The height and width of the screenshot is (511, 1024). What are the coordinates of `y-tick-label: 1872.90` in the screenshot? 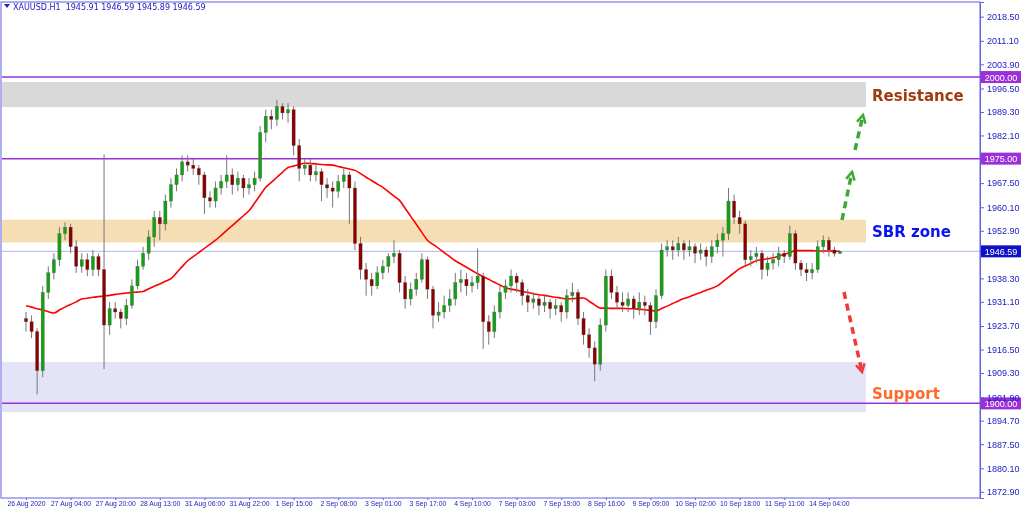 It's located at (1003, 492).